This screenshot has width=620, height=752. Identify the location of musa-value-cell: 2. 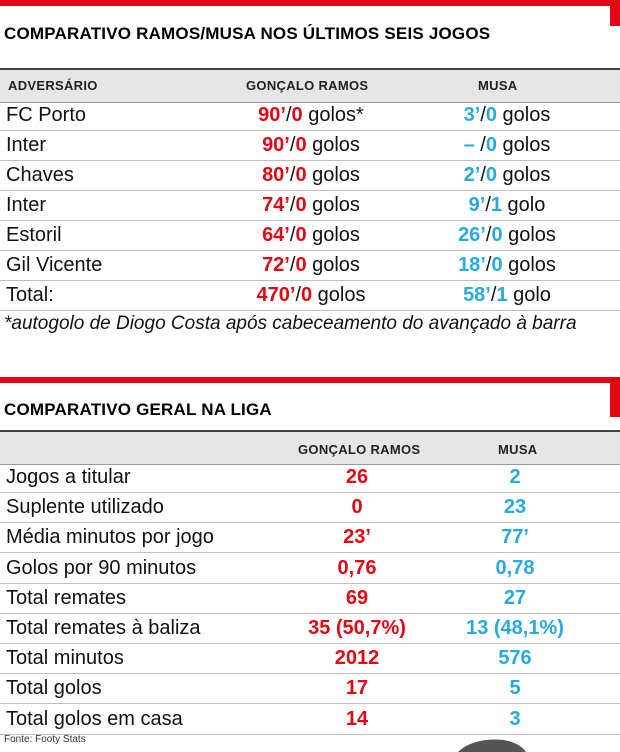
(515, 477).